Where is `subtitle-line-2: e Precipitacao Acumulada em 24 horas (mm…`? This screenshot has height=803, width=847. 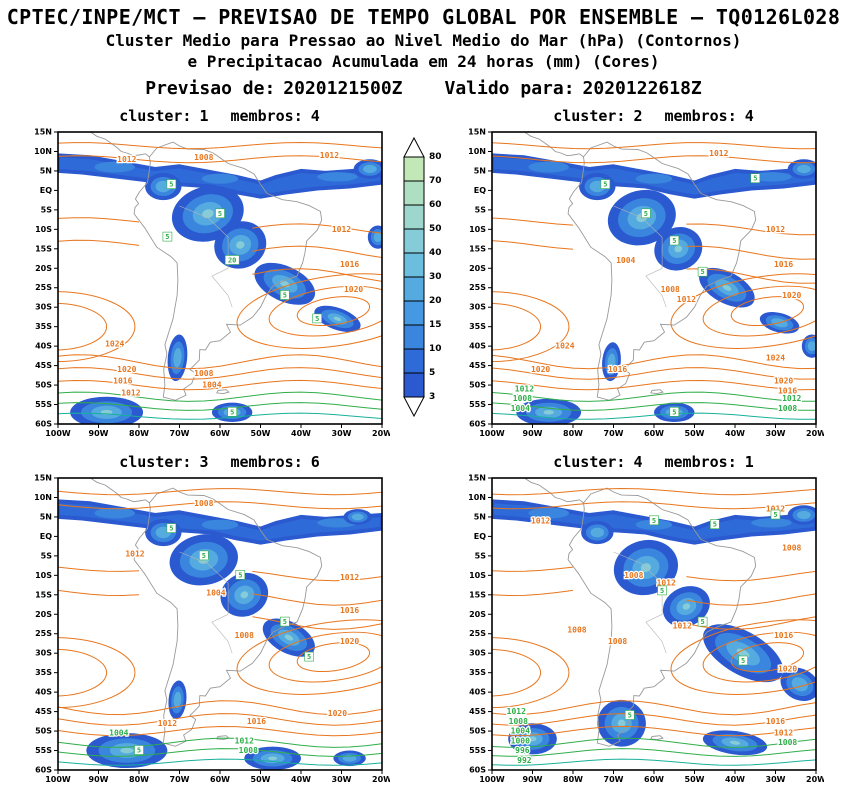 subtitle-line-2: e Precipitacao Acumulada em 24 horas (mm… is located at coordinates (423, 61).